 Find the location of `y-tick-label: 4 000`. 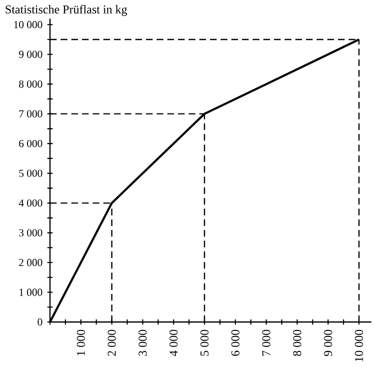

y-tick-label: 4 000 is located at coordinates (30, 203).